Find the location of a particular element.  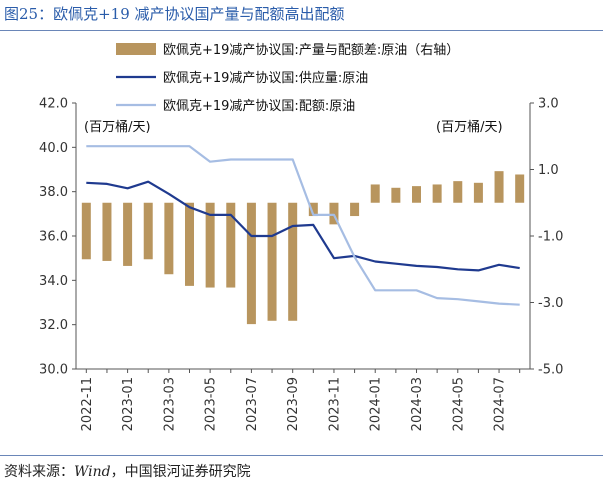

legend-swatch-bar is located at coordinates (136, 49).